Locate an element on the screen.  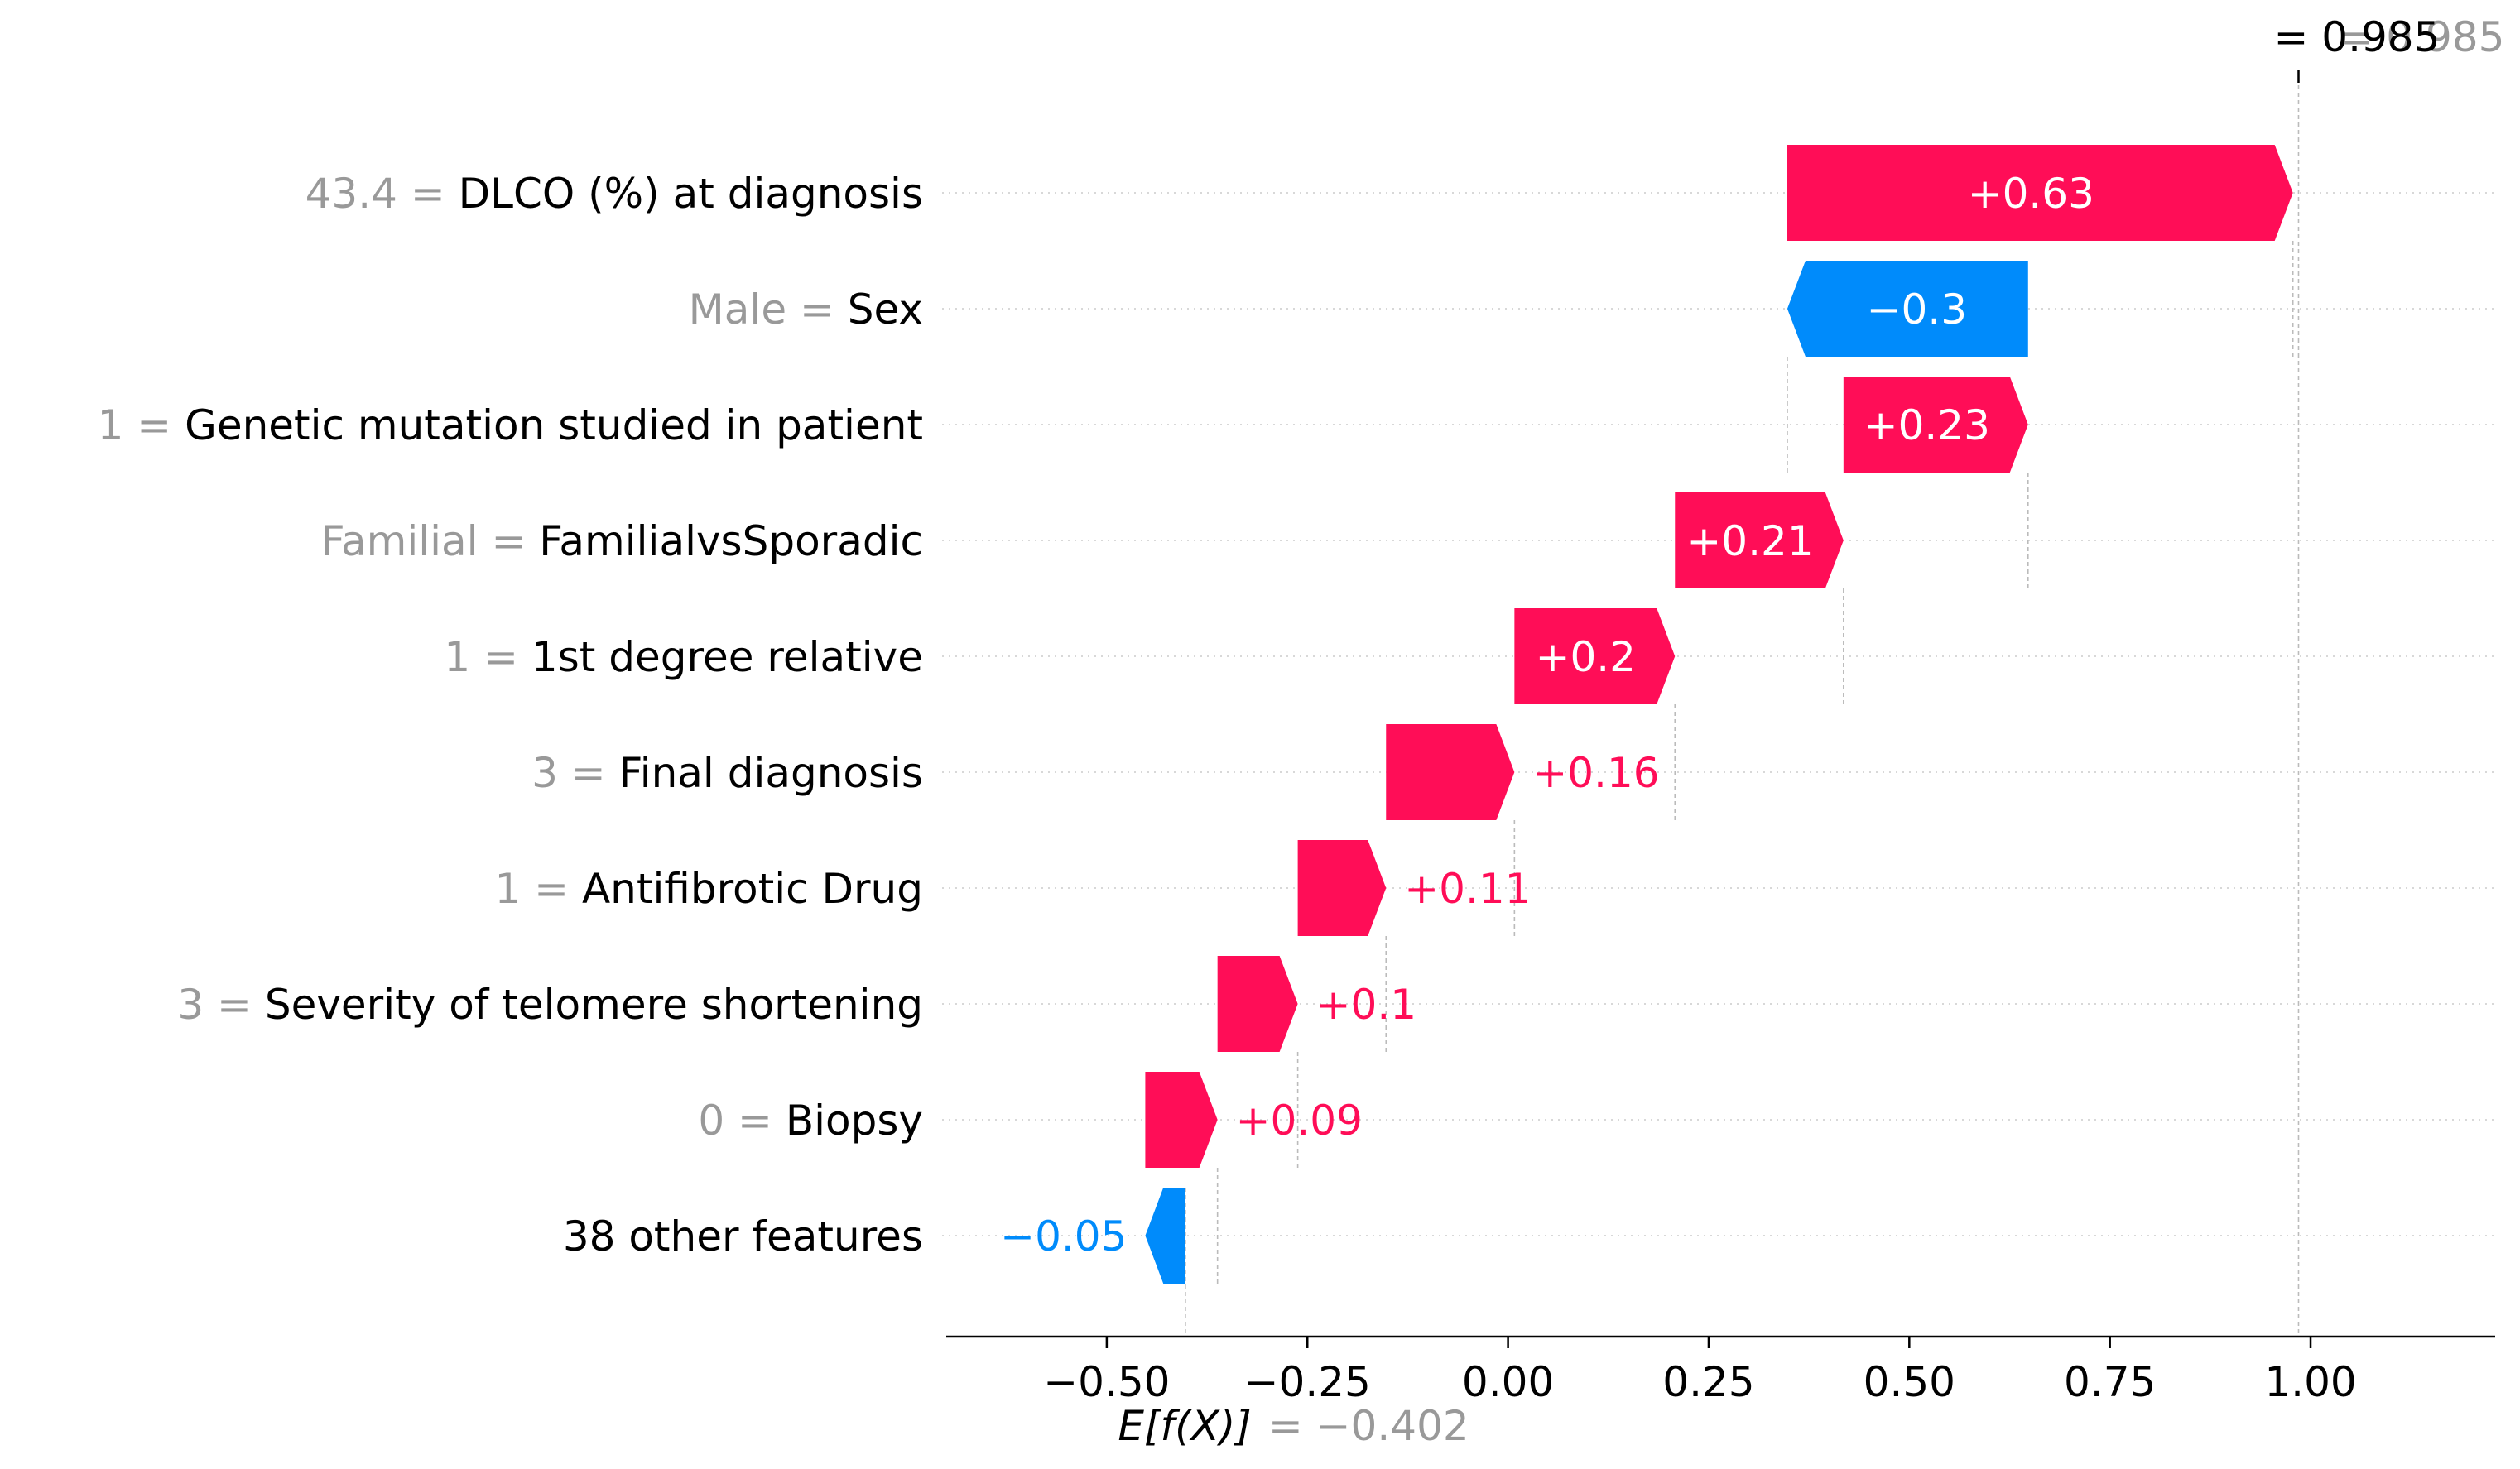
contribution-label: +0.09 is located at coordinates (1299, 1121).